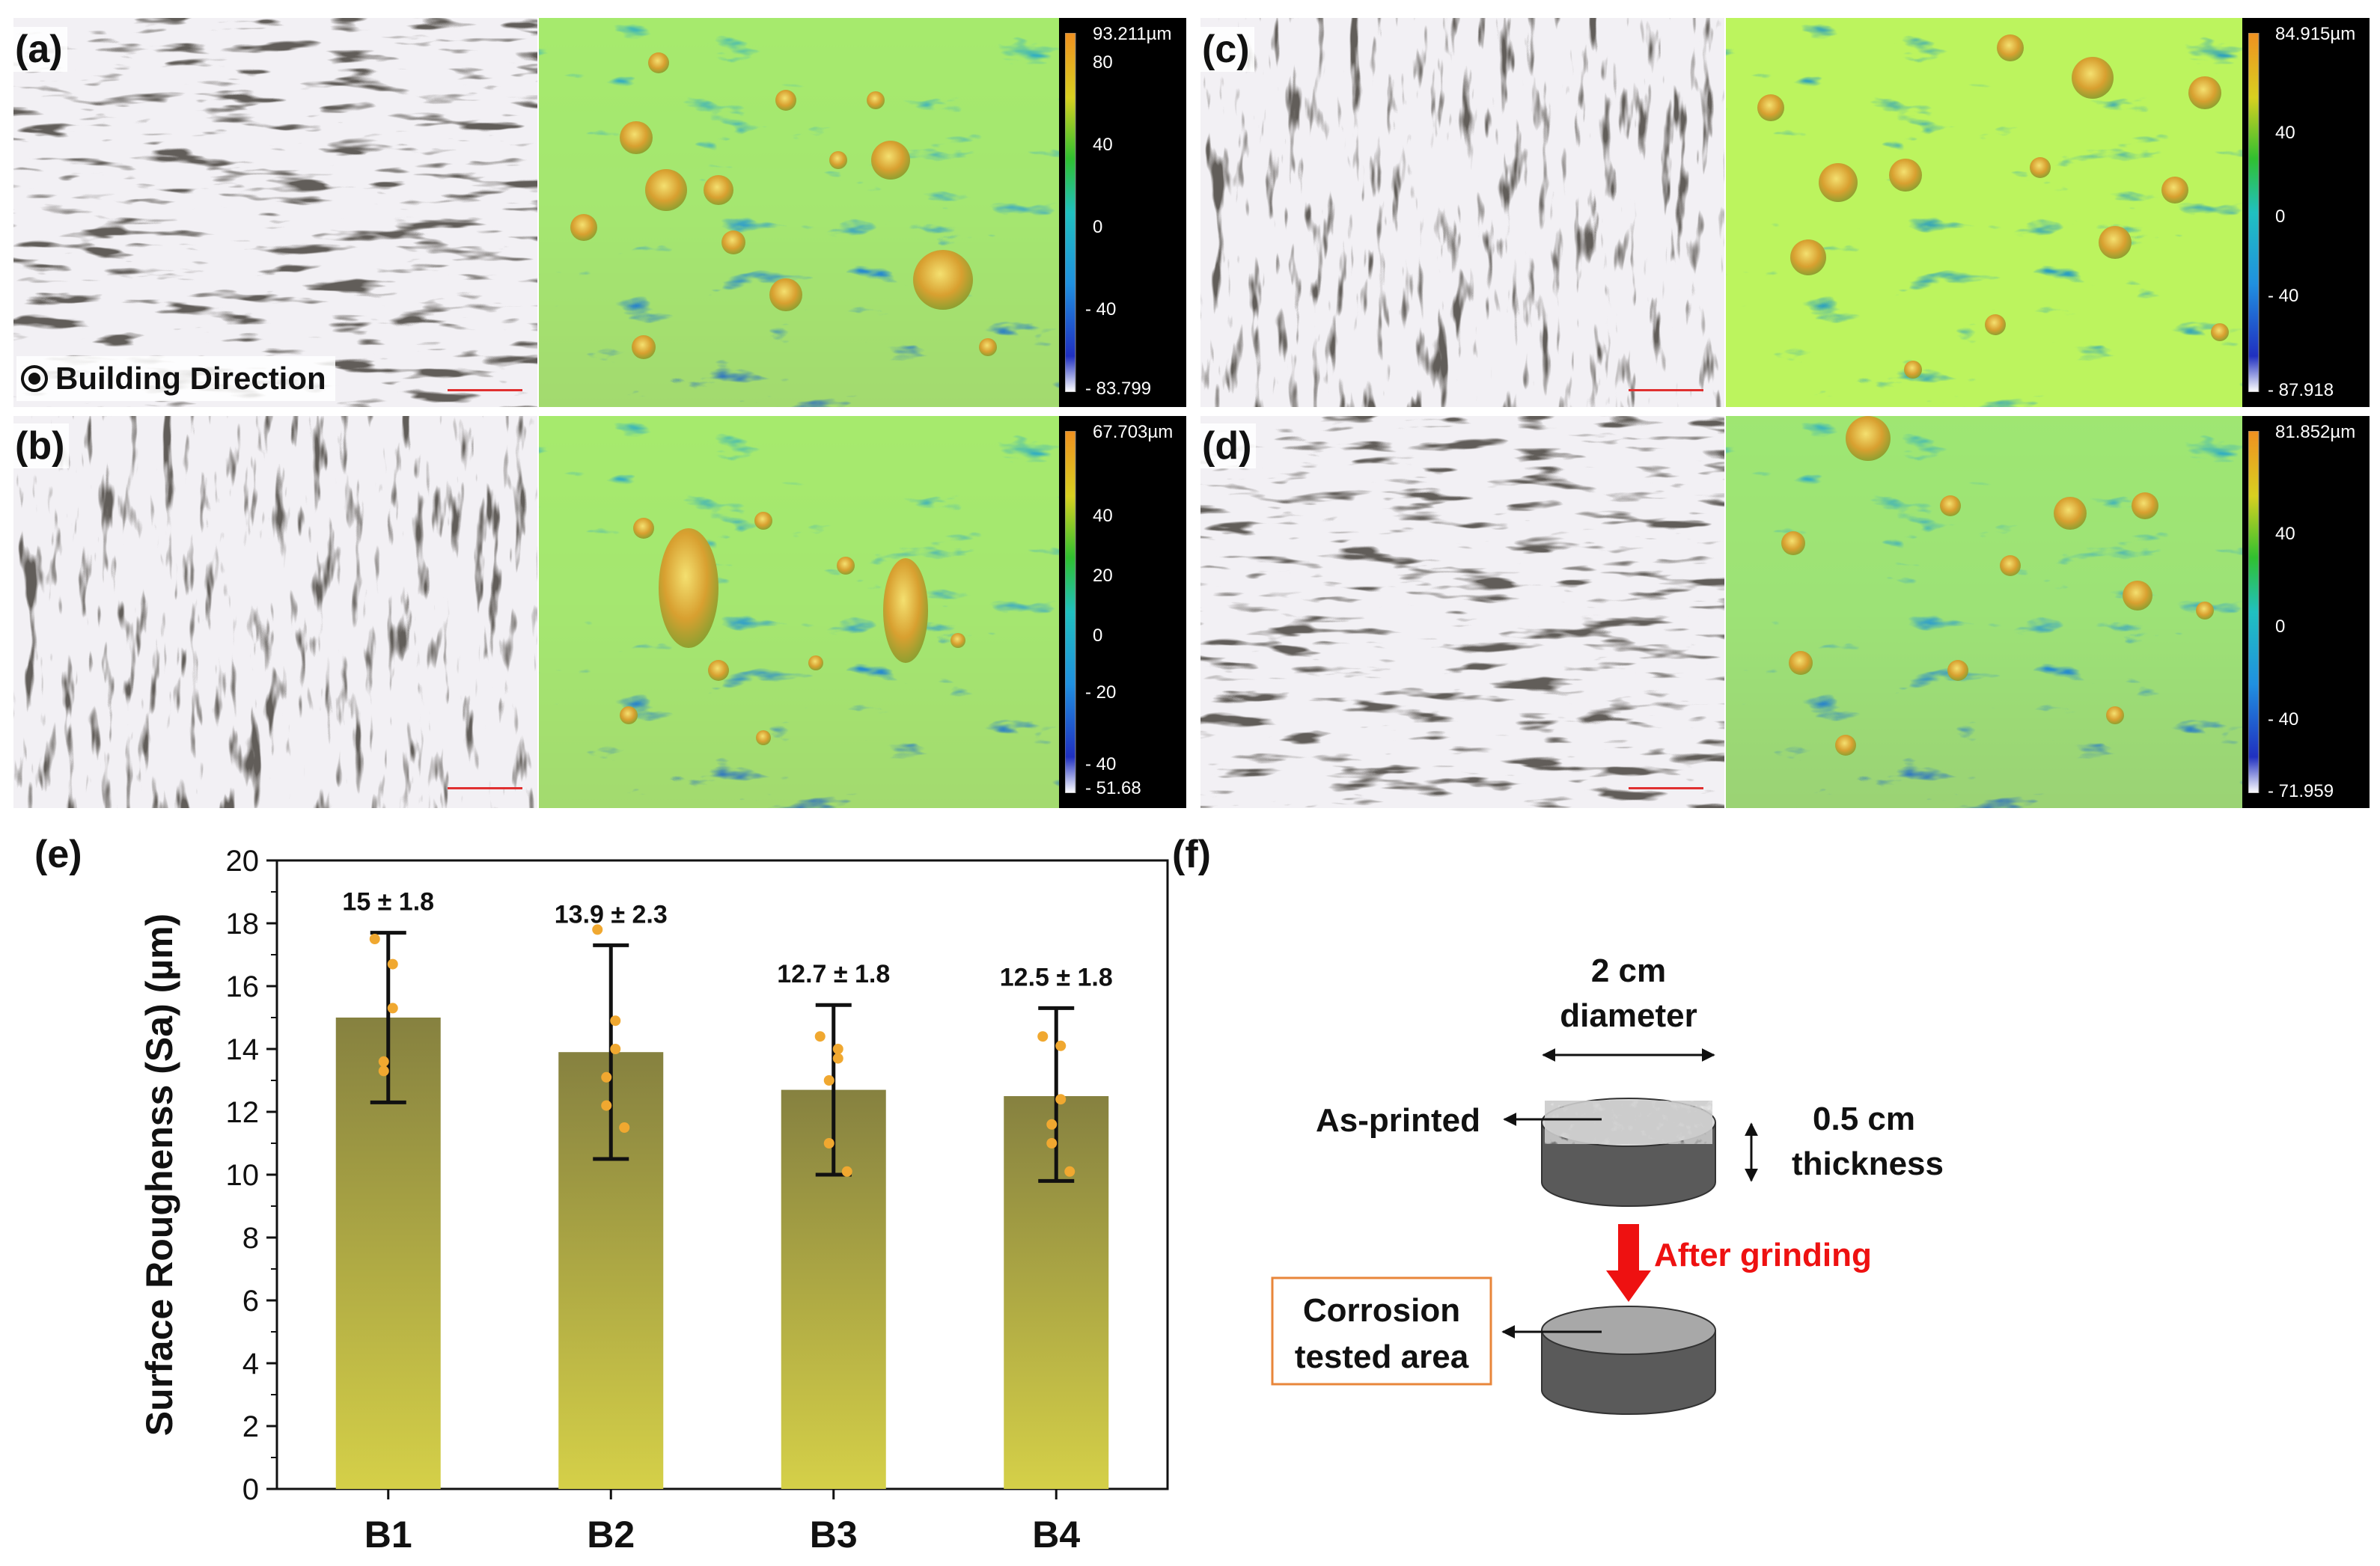 The height and width of the screenshot is (1566, 2380). Describe the element at coordinates (1098, 636) in the screenshot. I see `colorbar-tick-b-2: 0` at that location.